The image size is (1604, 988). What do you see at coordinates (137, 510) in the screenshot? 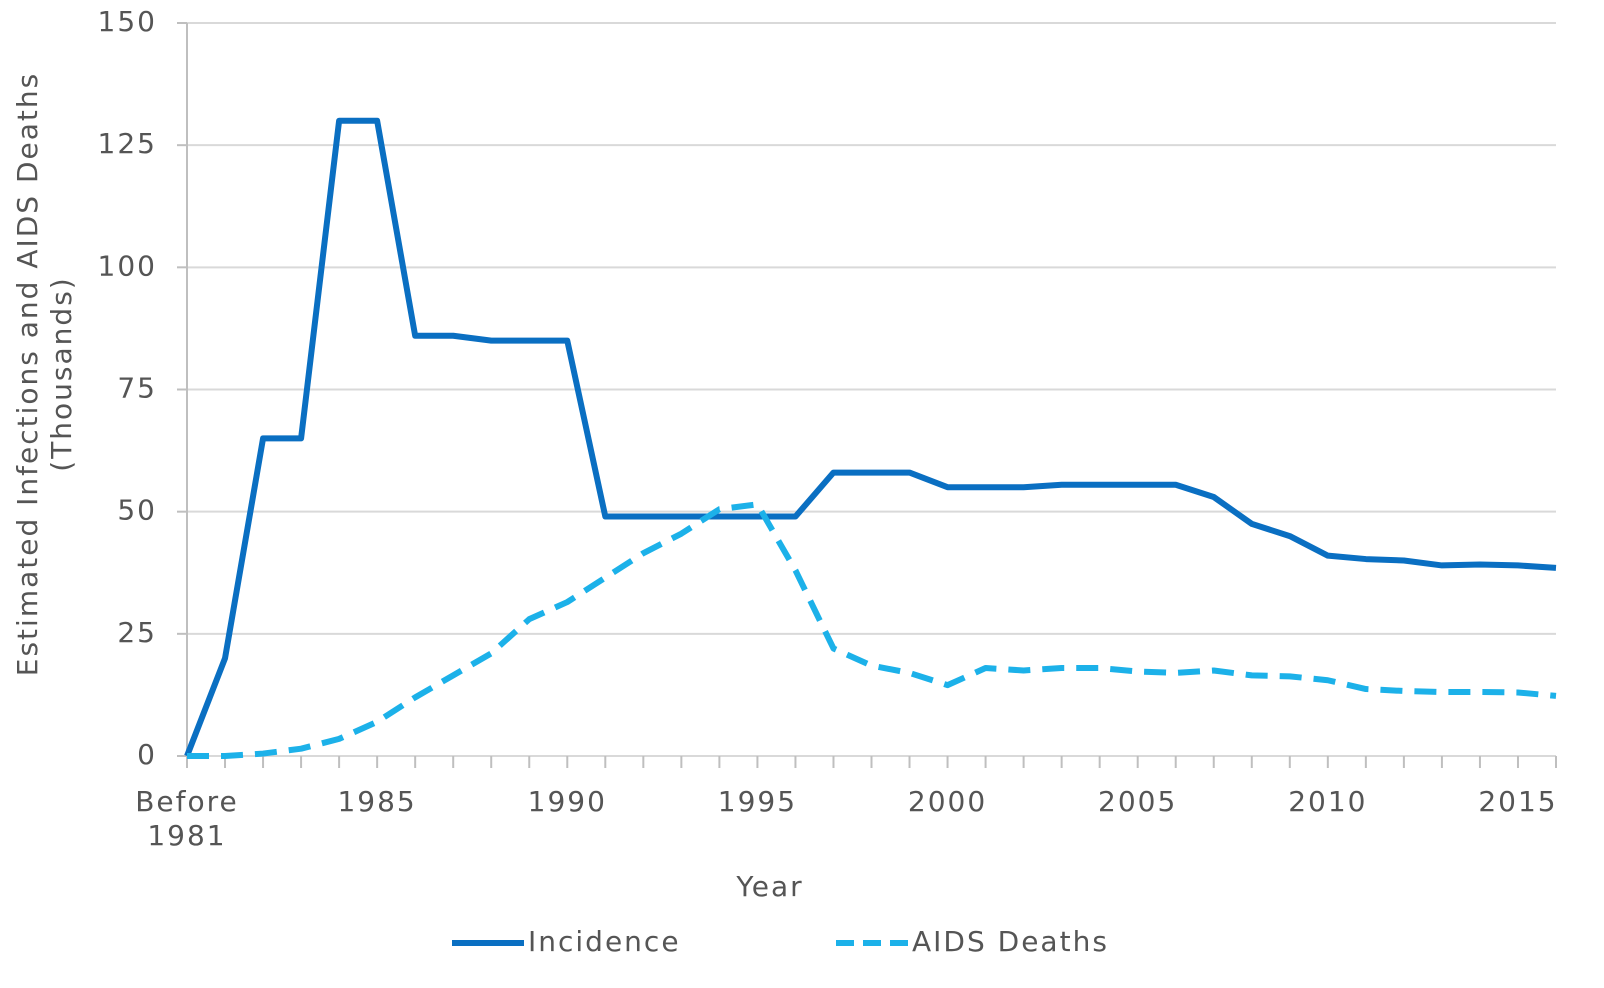
I see `y-tick-label: 50` at bounding box center [137, 510].